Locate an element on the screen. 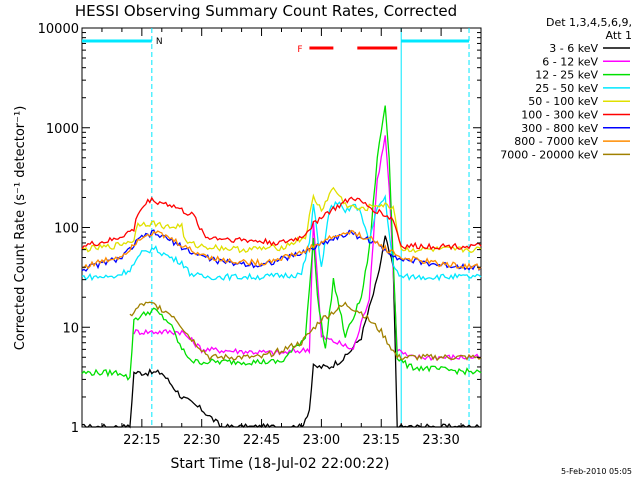 This screenshot has width=640, height=480. legend-item-label: 100 - 300 keV is located at coordinates (559, 115).